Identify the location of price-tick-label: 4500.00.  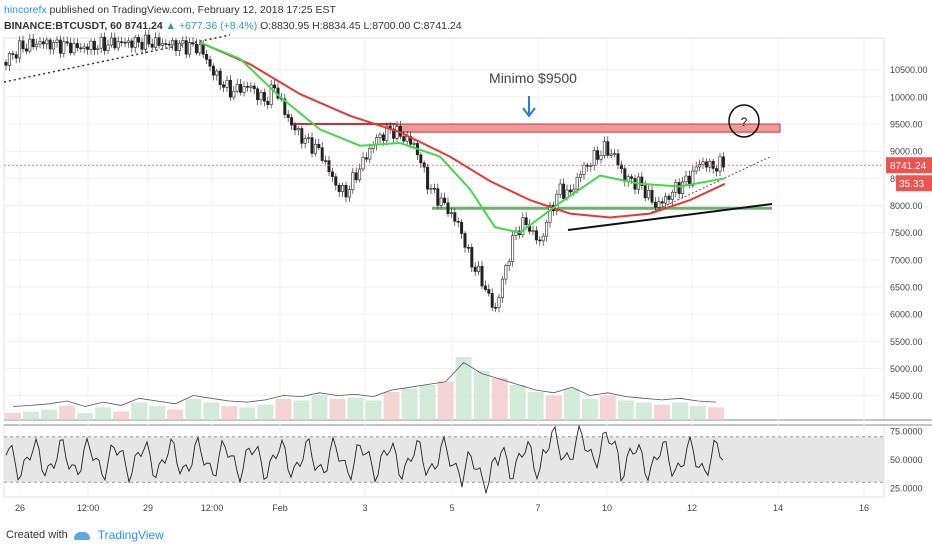
(906, 396).